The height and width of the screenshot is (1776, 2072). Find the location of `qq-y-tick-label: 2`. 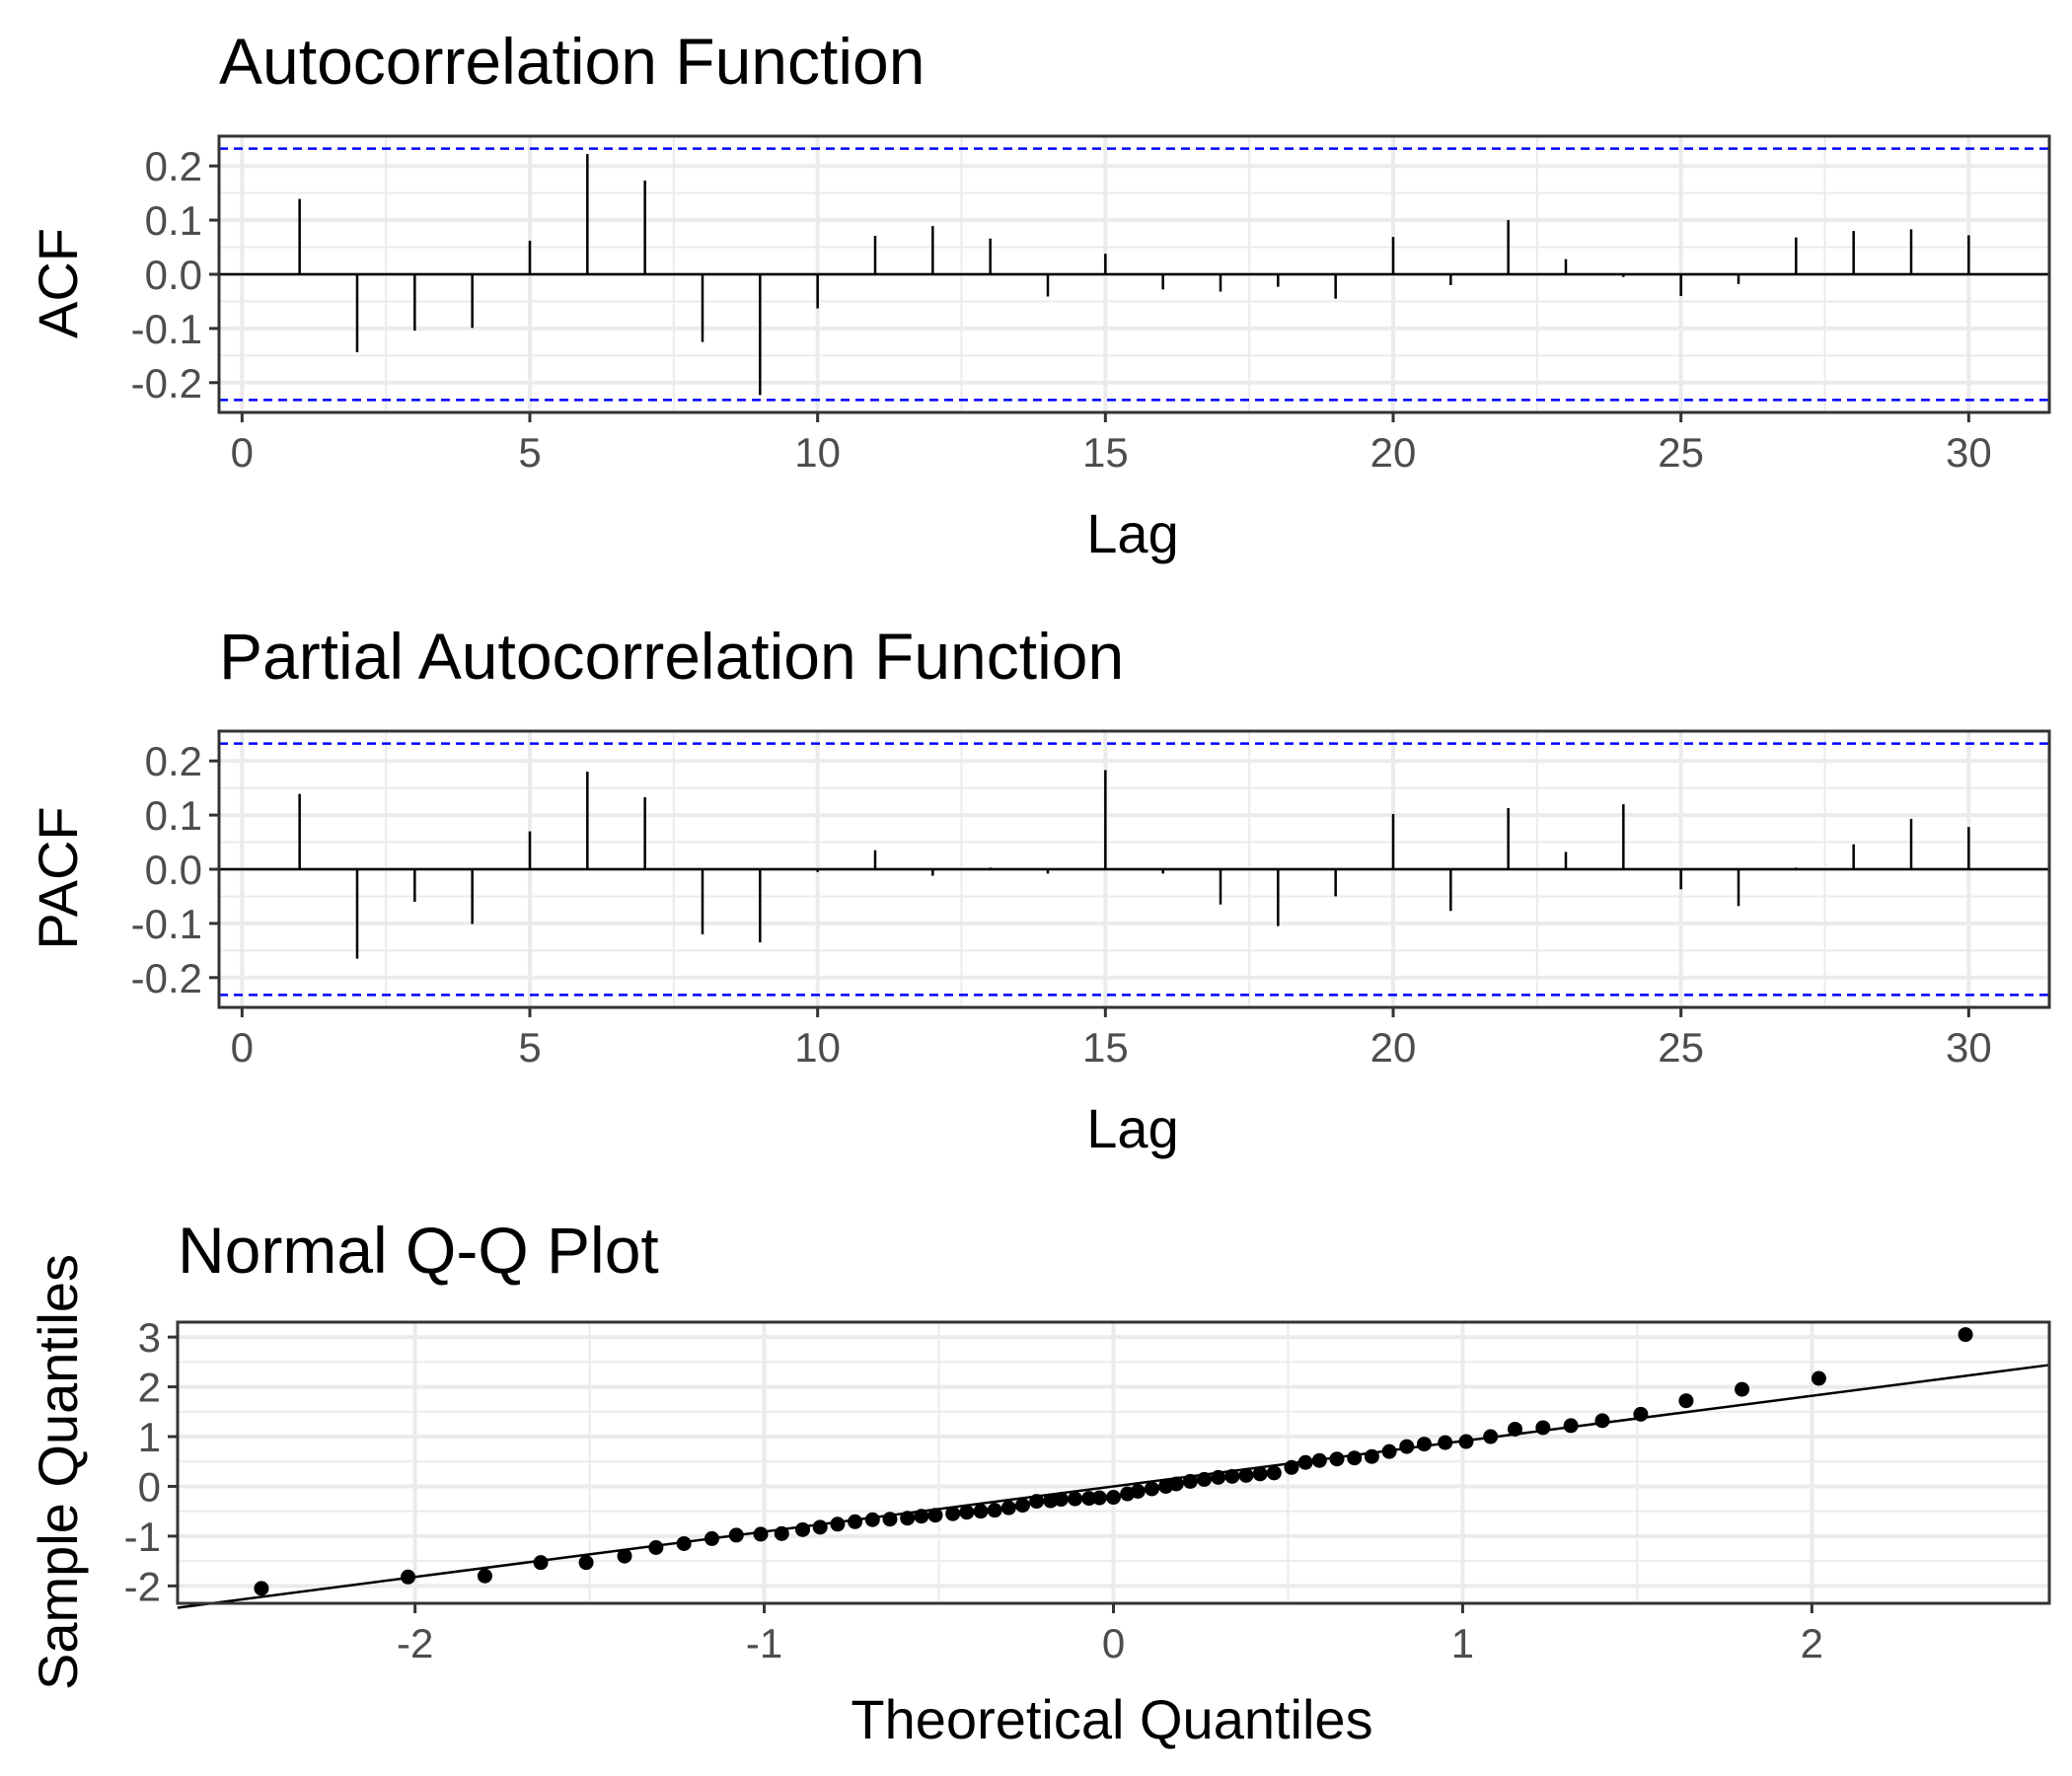

qq-y-tick-label: 2 is located at coordinates (150, 1388).